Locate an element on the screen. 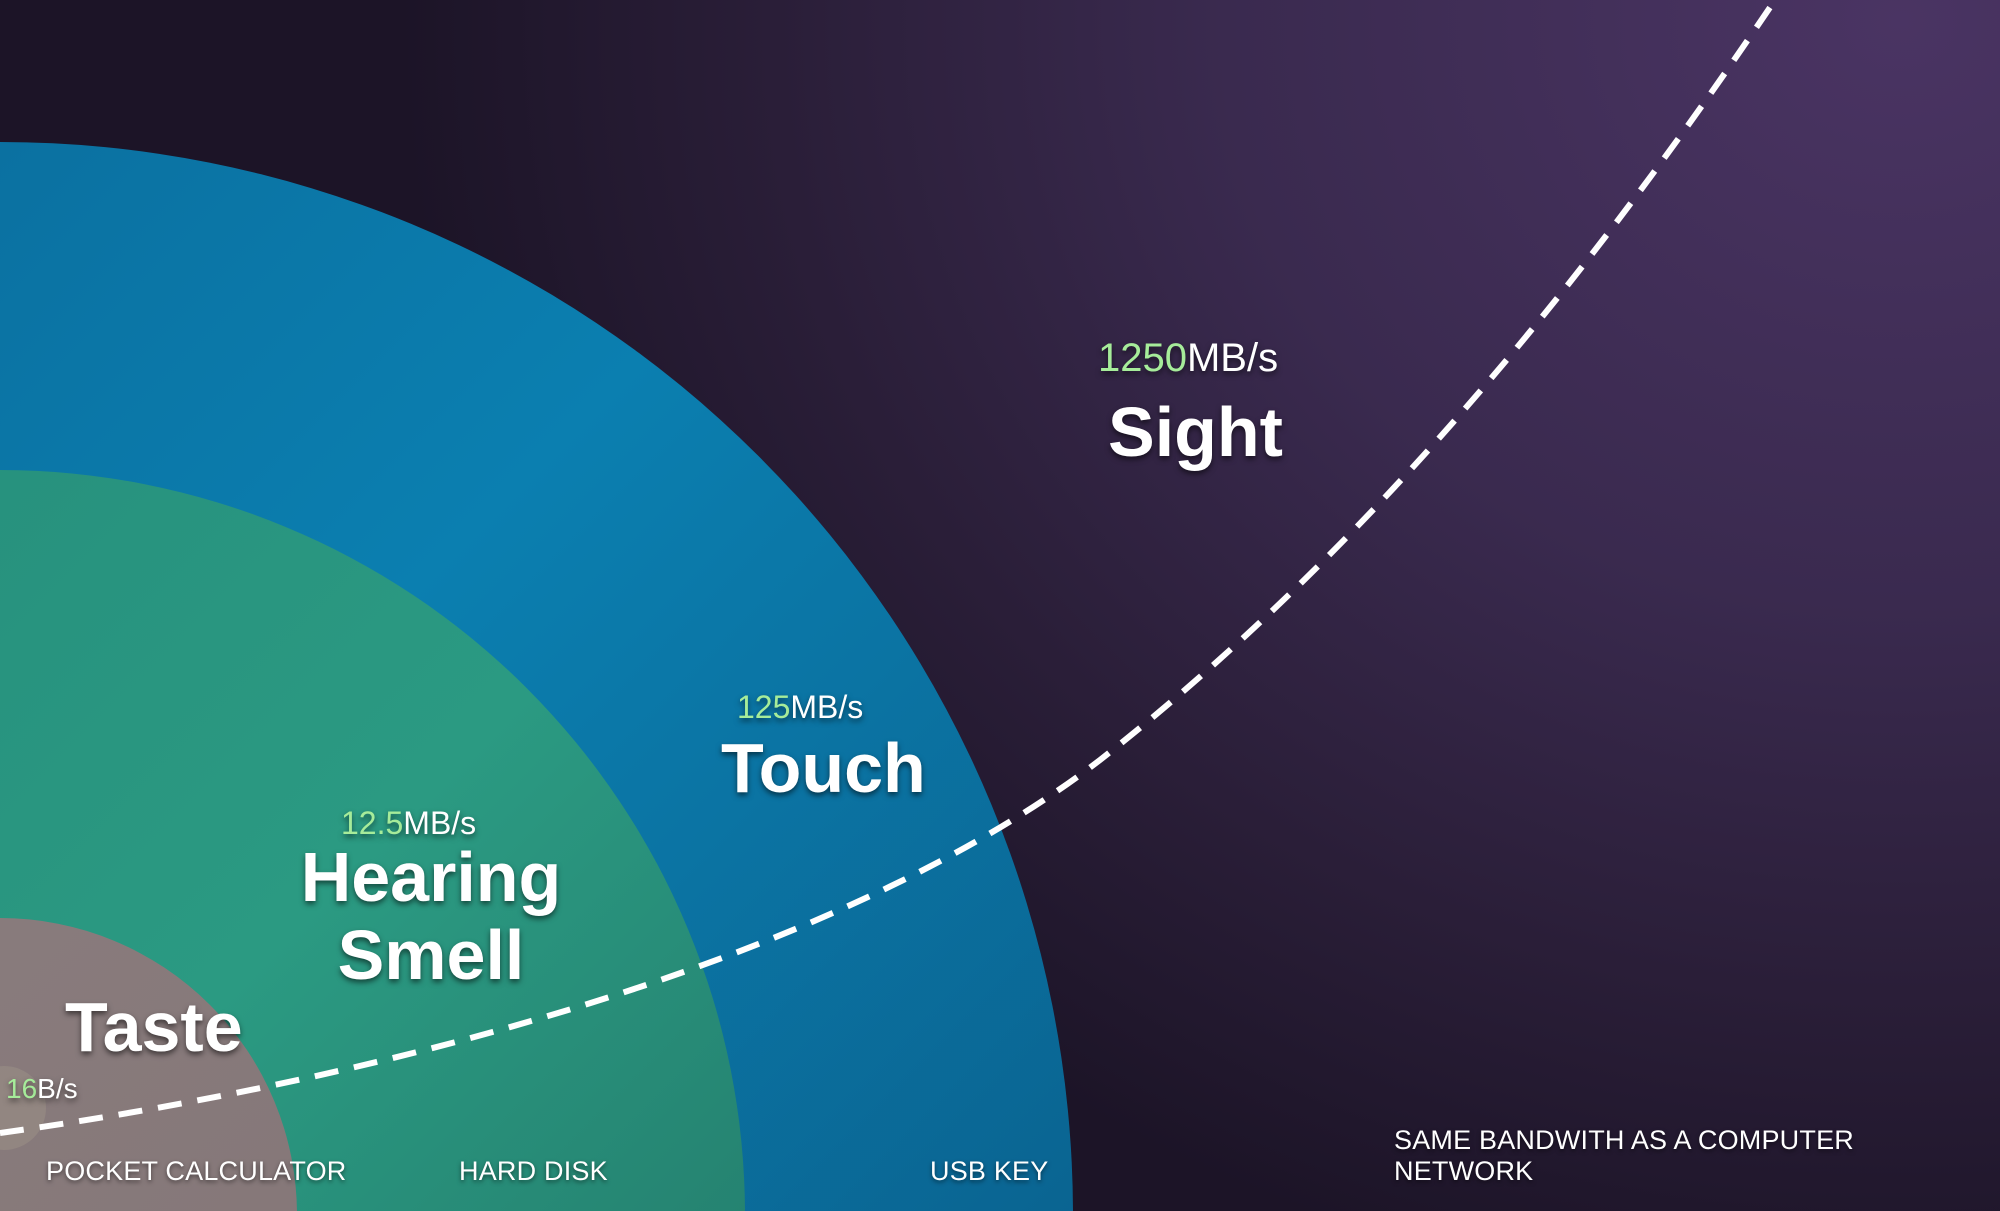 The image size is (2000, 1211). hearing-smell-rate: 12.5MB/s is located at coordinates (408, 823).